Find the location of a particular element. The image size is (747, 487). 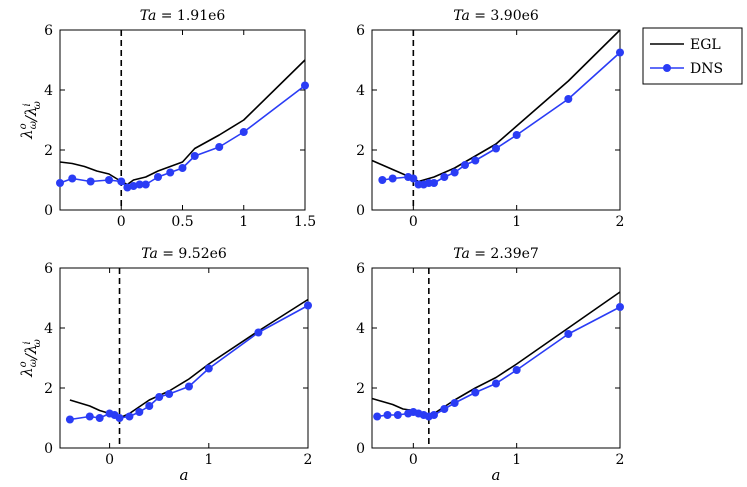

legend-label-dns: DNS is located at coordinates (706, 69).